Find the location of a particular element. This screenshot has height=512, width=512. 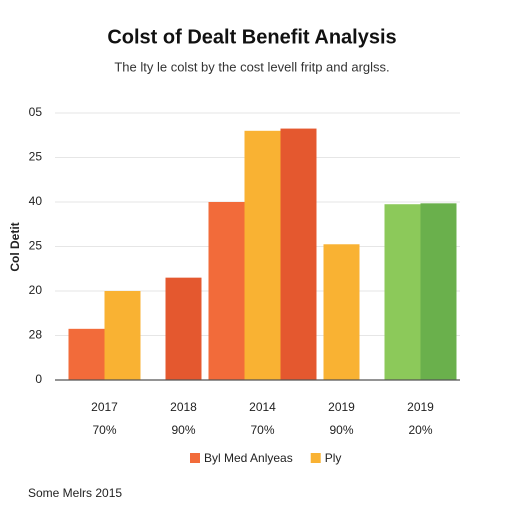

footer: Some Melrs 2015 is located at coordinates (75, 493).